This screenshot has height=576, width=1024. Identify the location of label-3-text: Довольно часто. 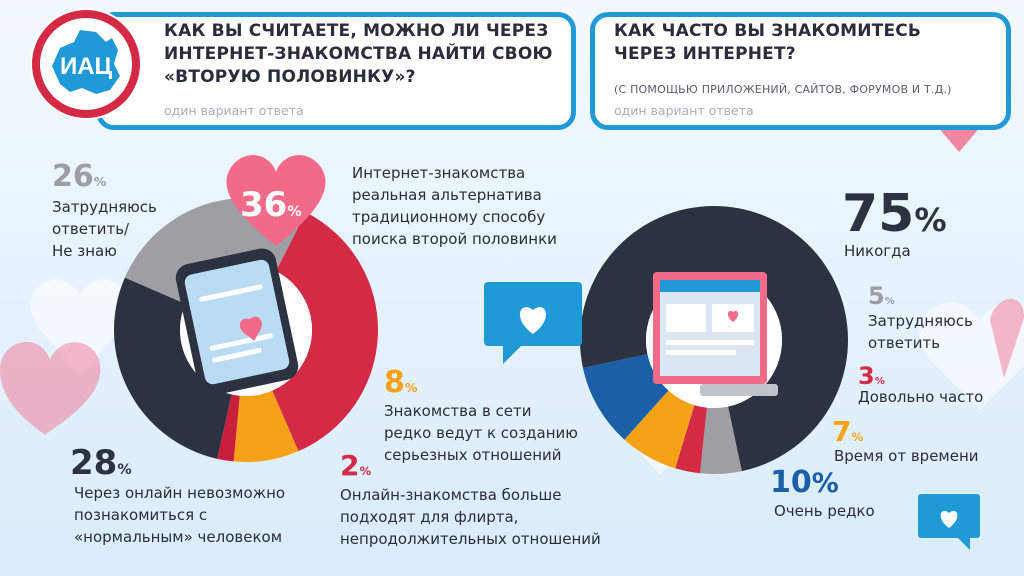
(920, 397).